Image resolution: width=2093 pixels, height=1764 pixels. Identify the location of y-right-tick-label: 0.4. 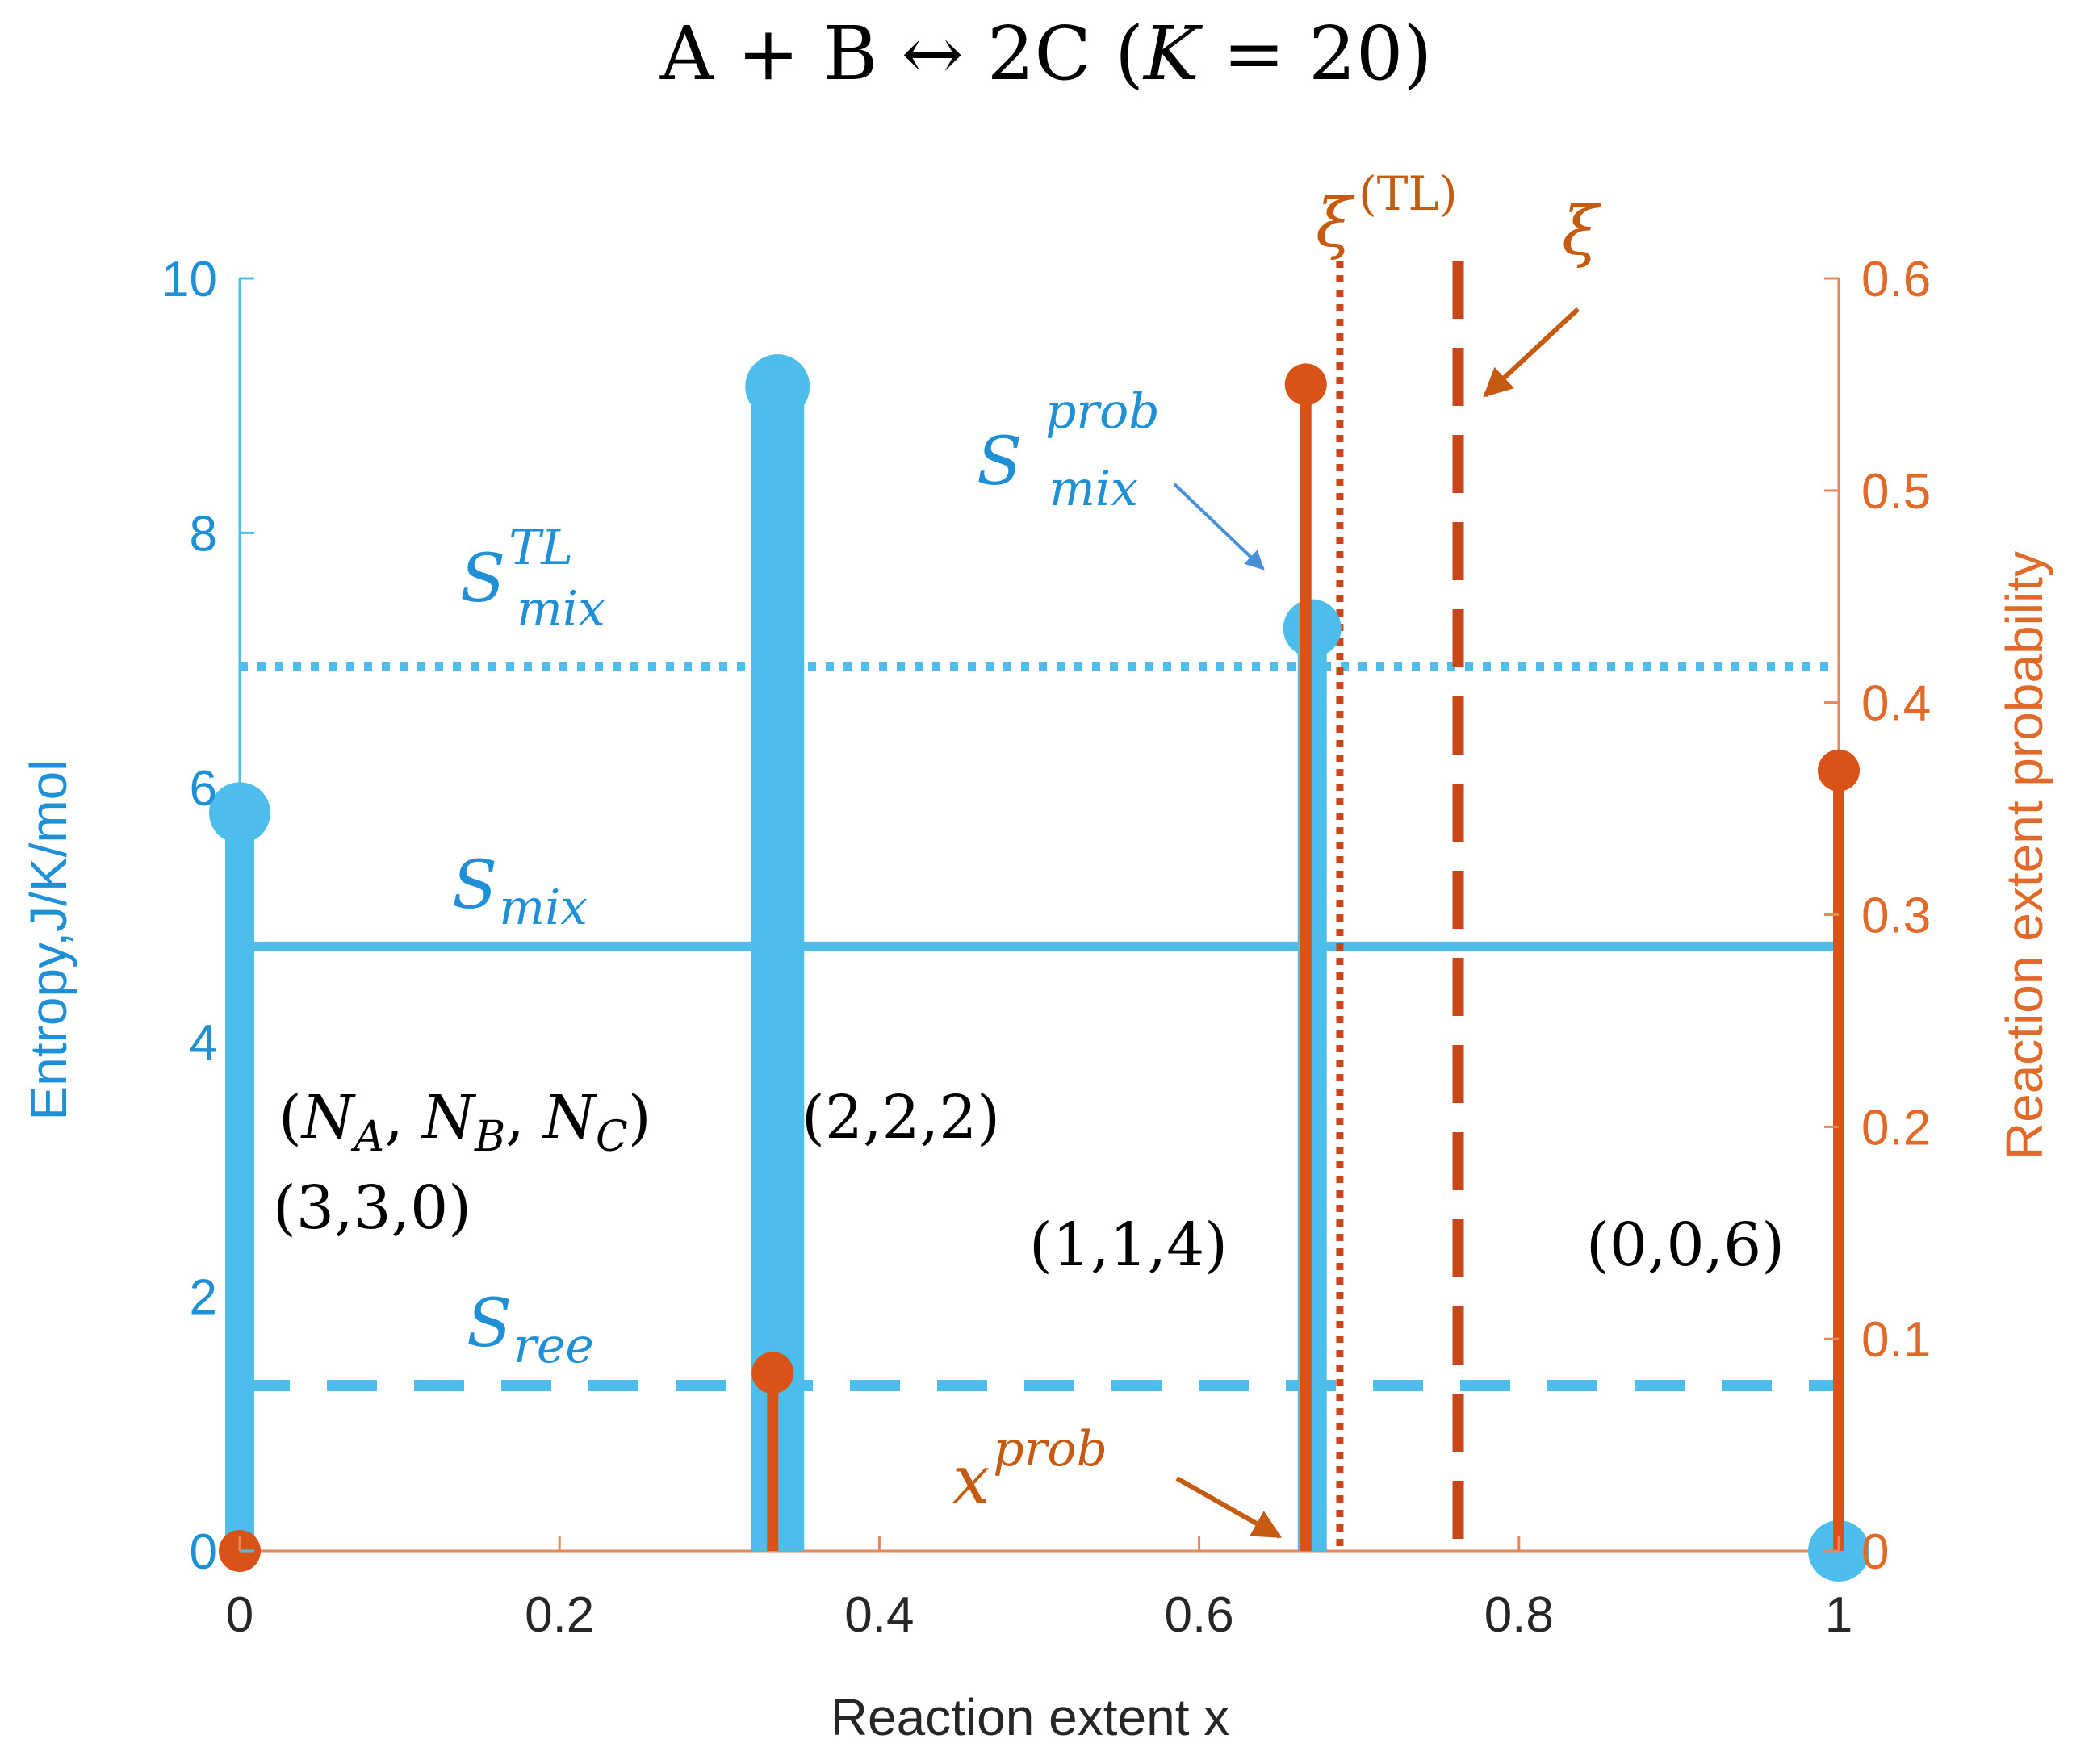
(1896, 704).